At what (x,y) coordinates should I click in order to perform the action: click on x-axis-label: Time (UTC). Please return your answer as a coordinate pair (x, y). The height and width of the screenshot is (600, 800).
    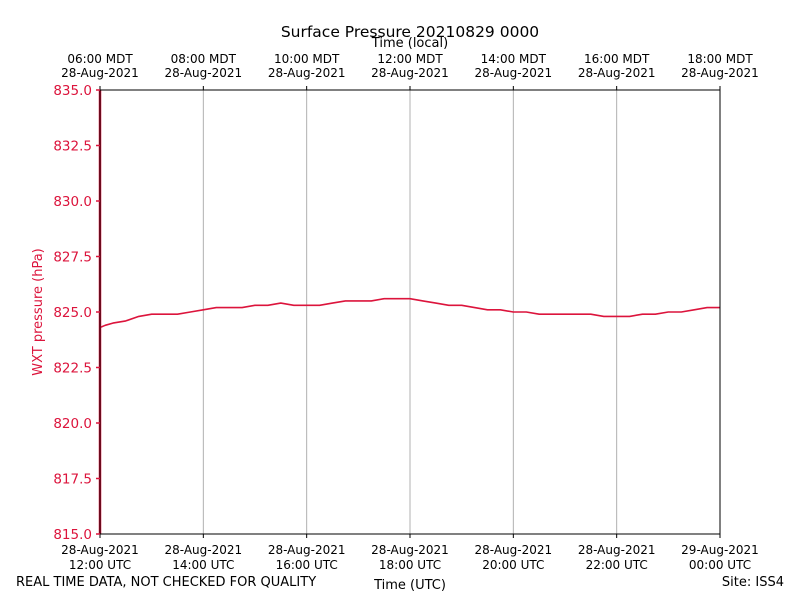
    Looking at the image, I should click on (409, 585).